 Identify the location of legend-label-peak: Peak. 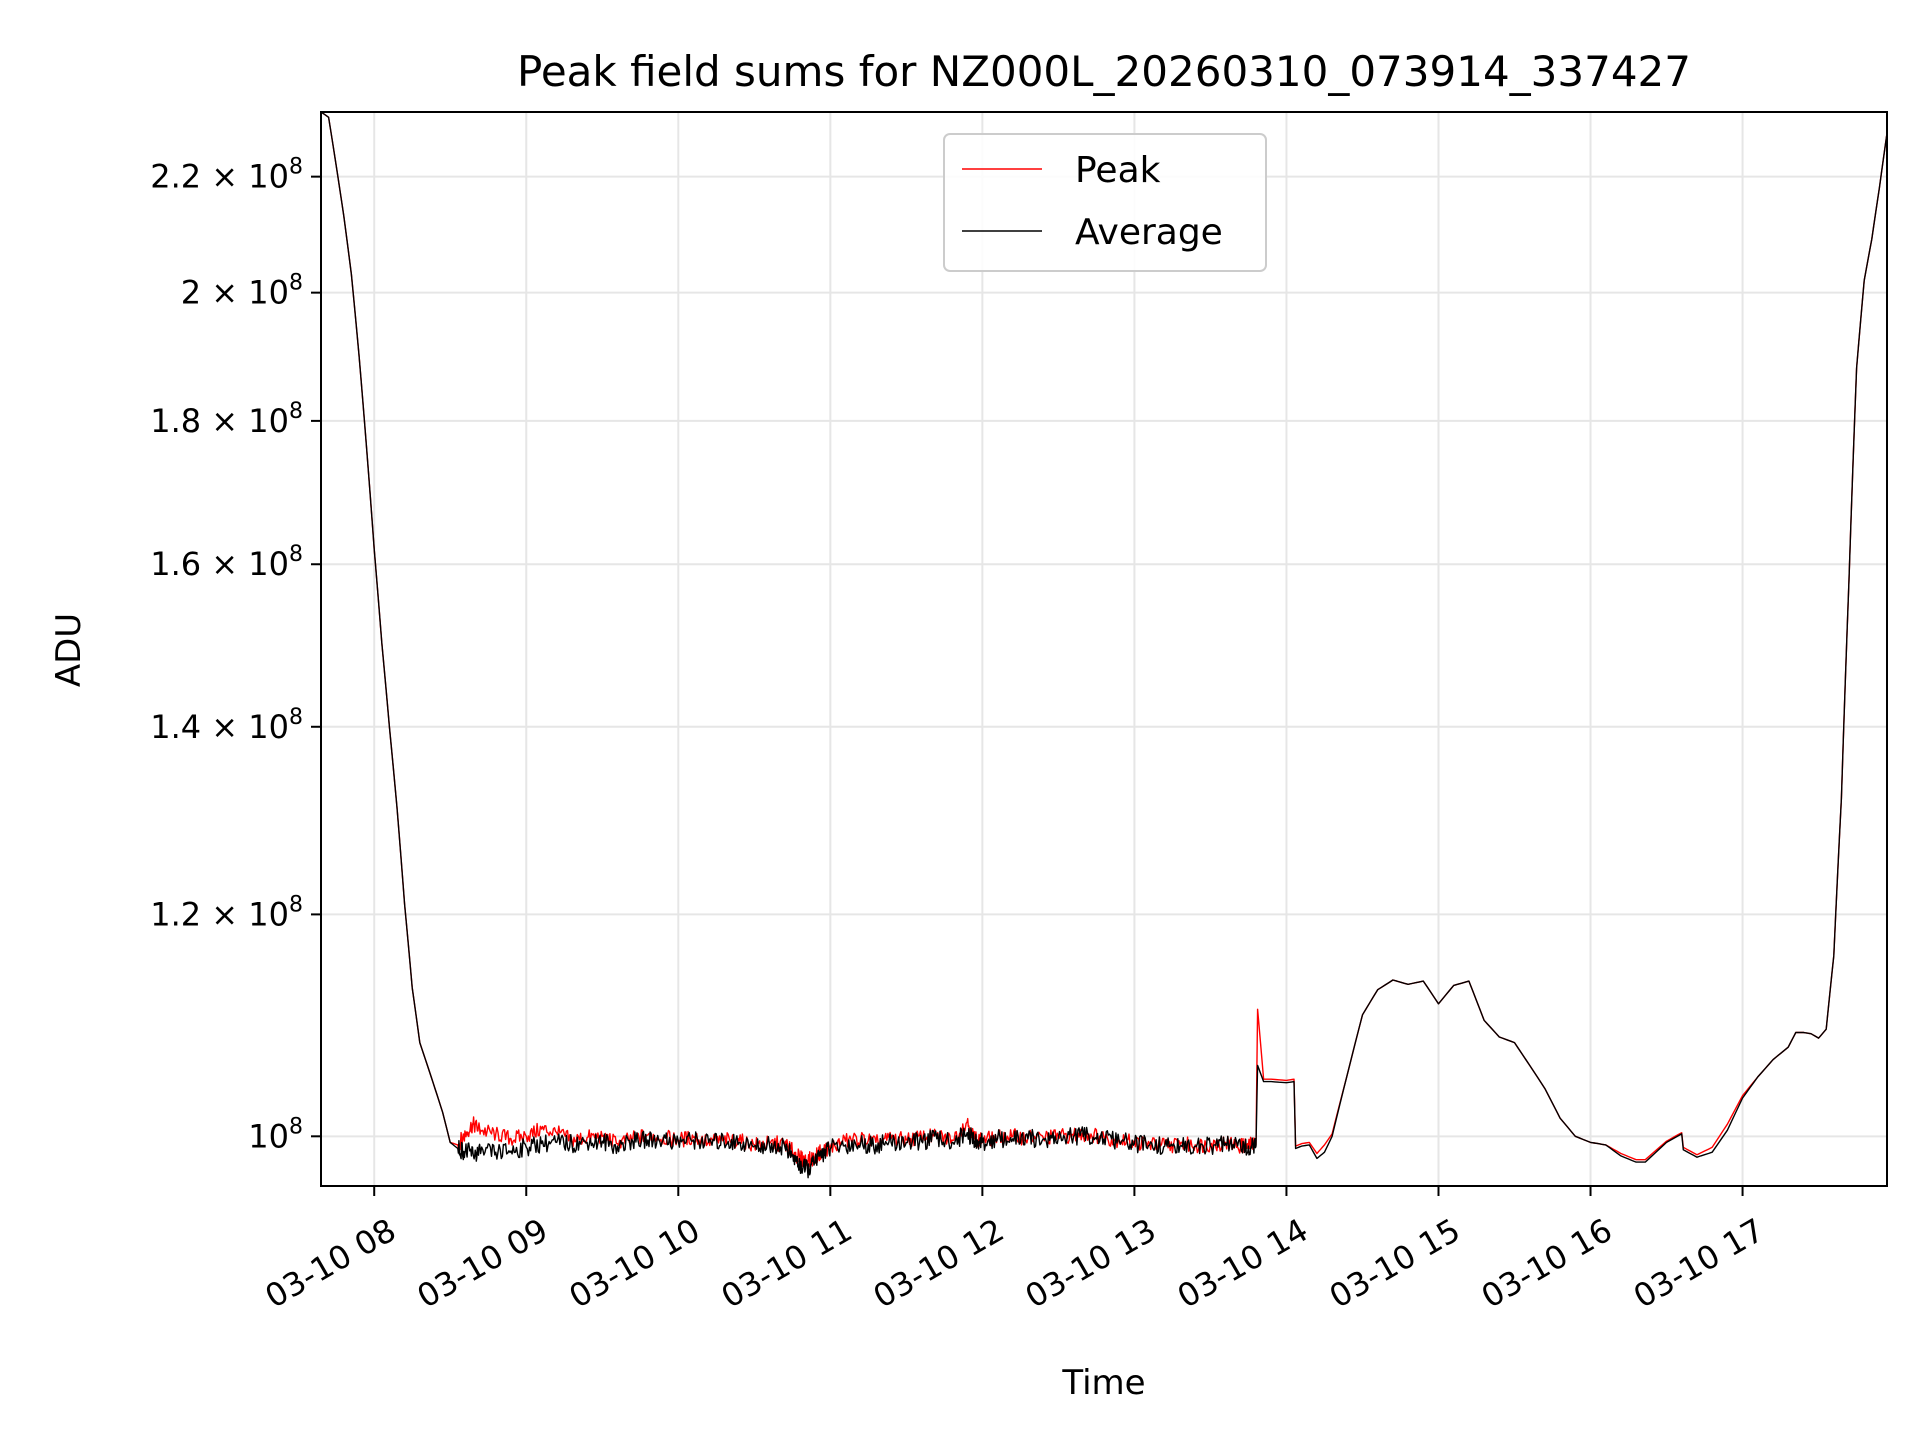
(1118, 170).